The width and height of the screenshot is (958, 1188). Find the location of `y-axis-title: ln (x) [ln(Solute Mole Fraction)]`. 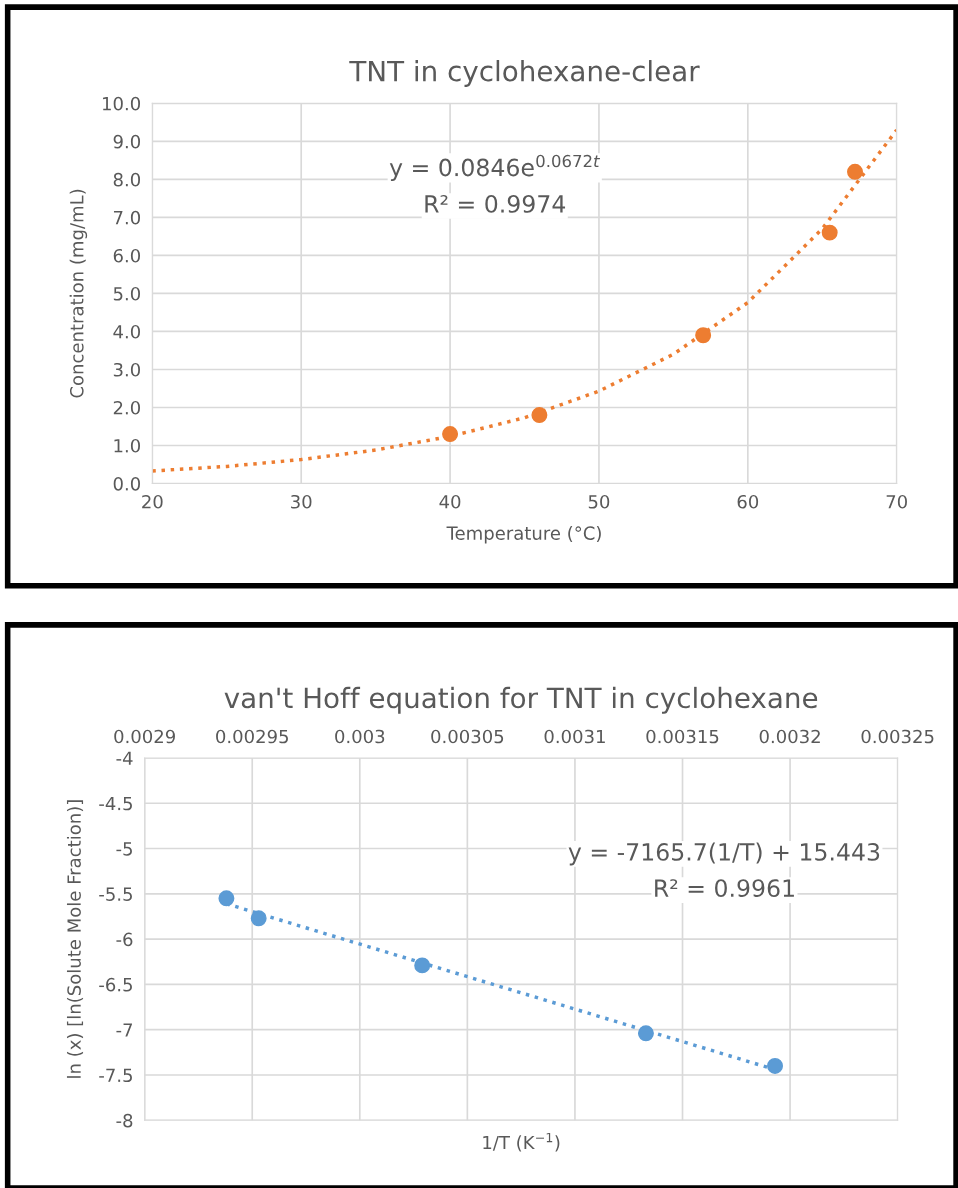

y-axis-title: ln (x) [ln(Solute Mole Fraction)] is located at coordinates (75, 939).